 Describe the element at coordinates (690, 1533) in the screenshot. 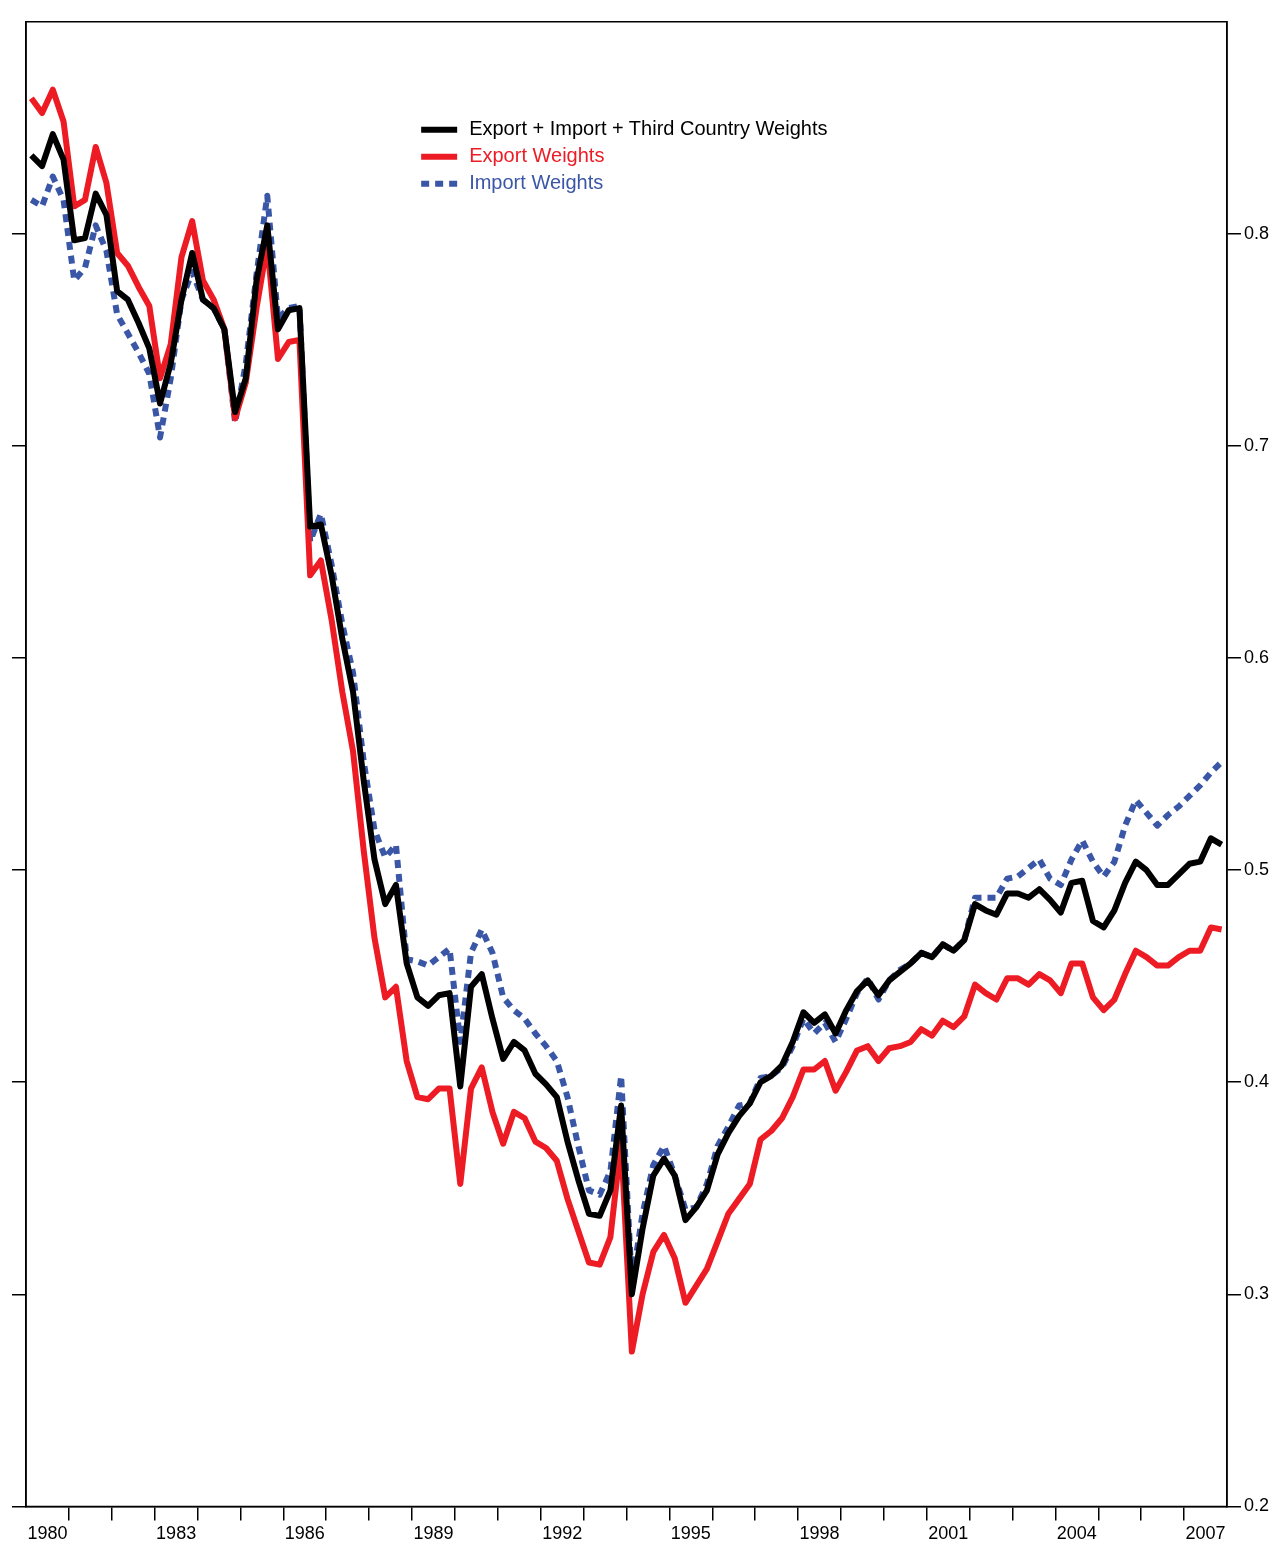

I see `x-tick-label: 1995` at that location.